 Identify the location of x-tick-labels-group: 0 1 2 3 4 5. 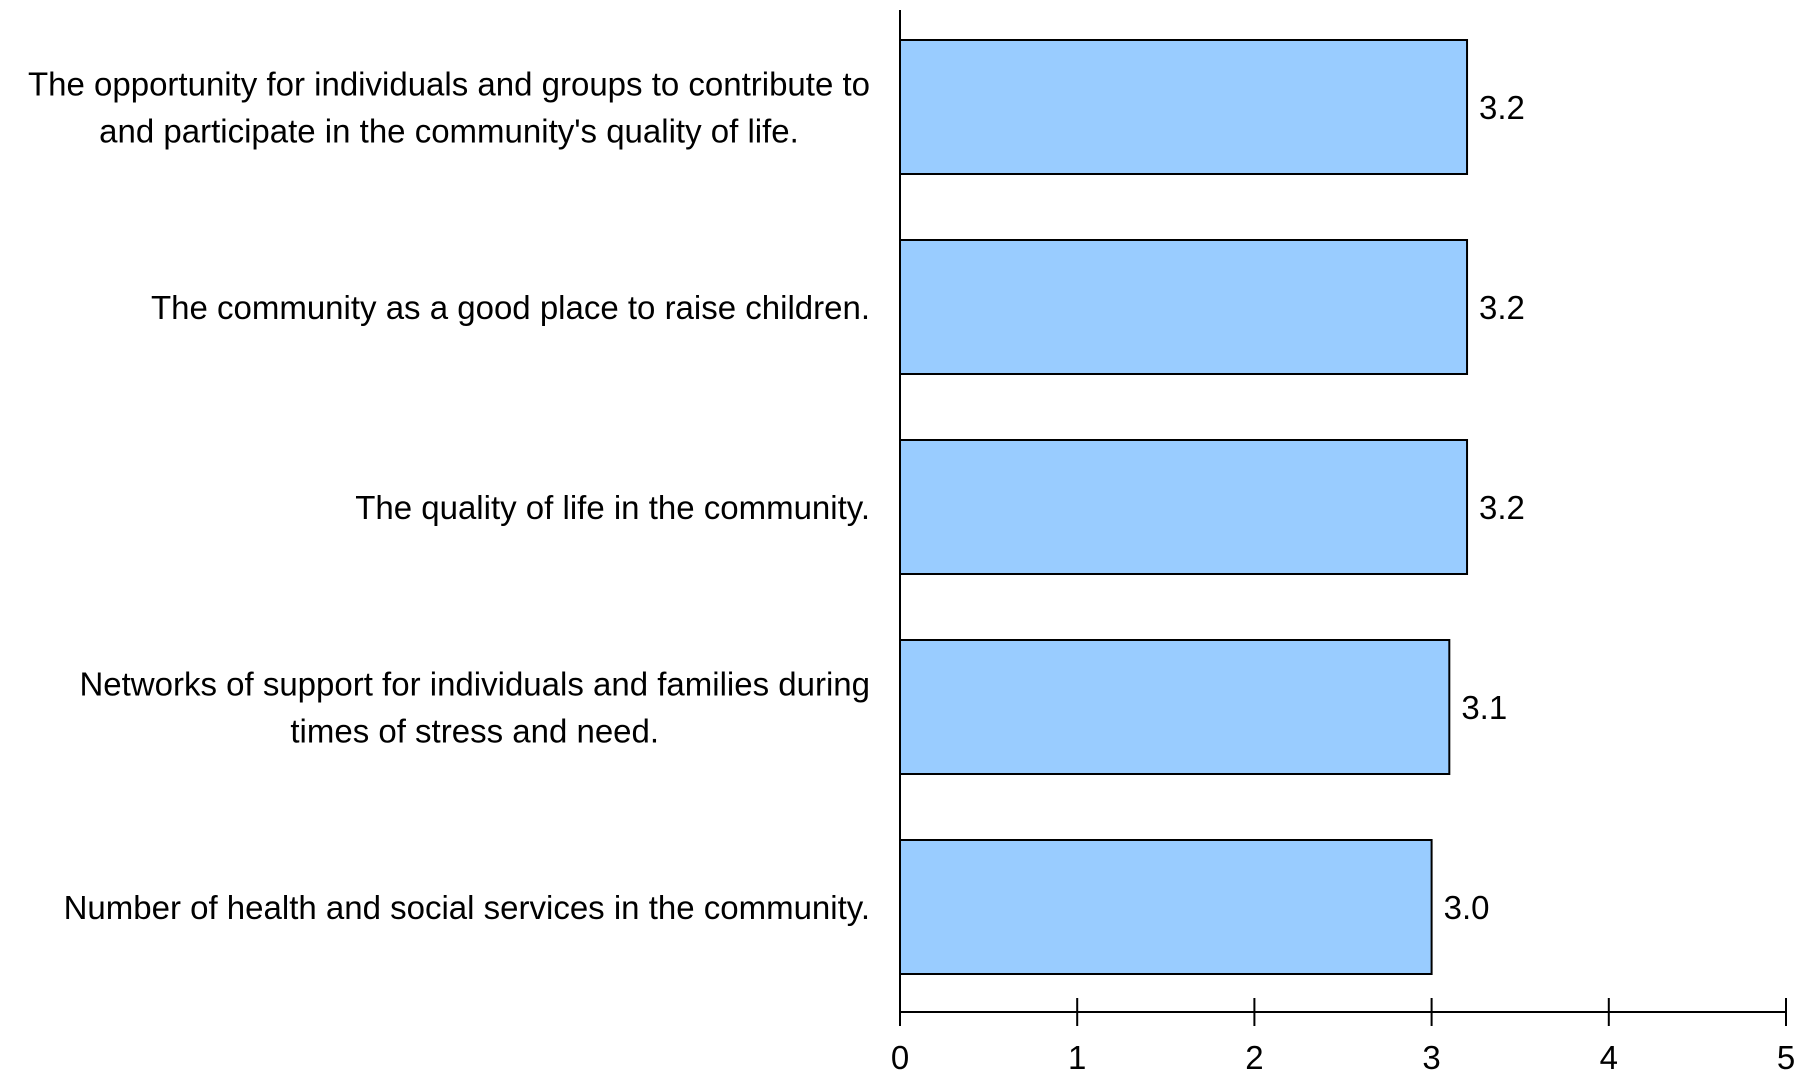
(1343, 1057).